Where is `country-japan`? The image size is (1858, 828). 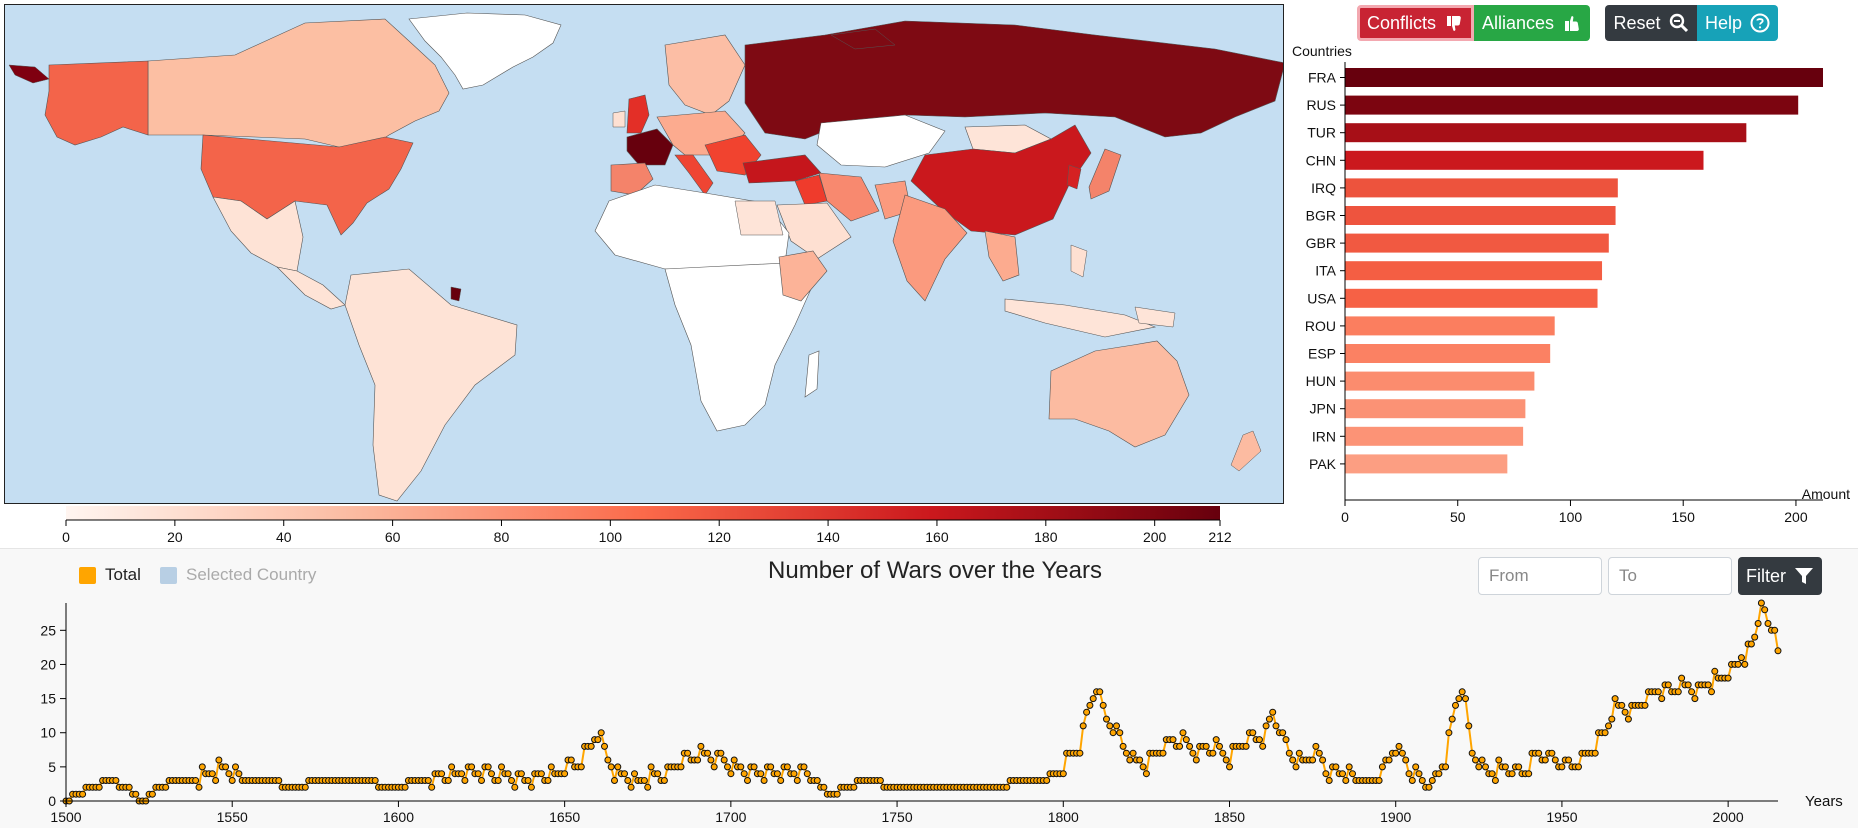 country-japan is located at coordinates (1105, 174).